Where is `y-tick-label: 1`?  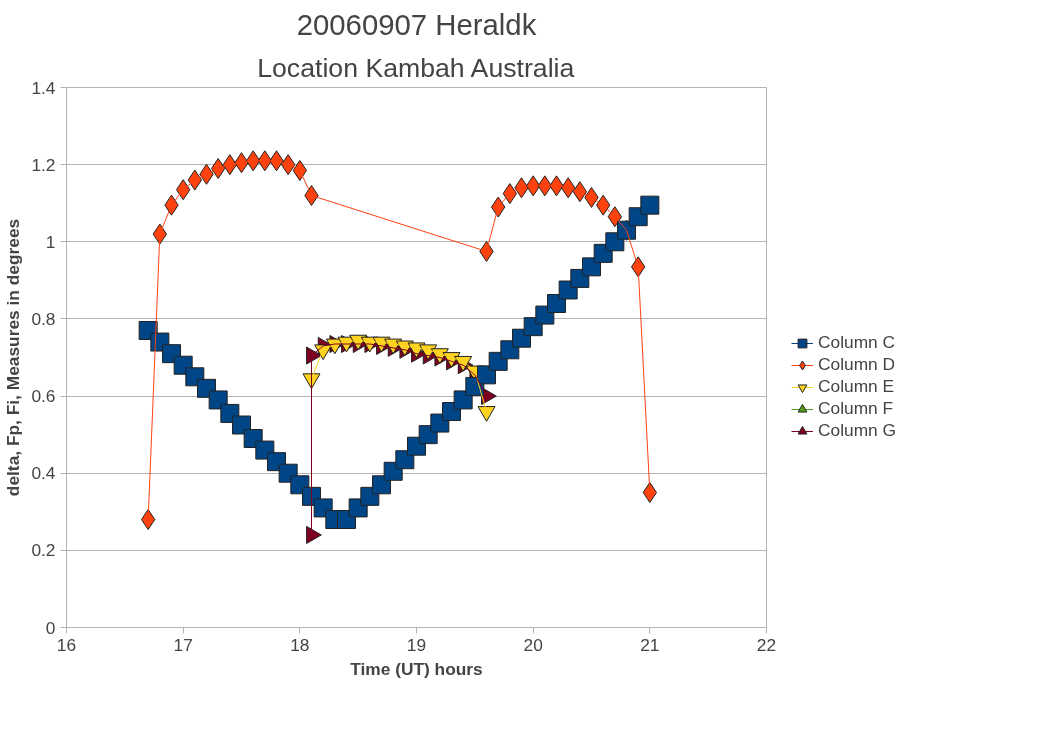 y-tick-label: 1 is located at coordinates (50, 241).